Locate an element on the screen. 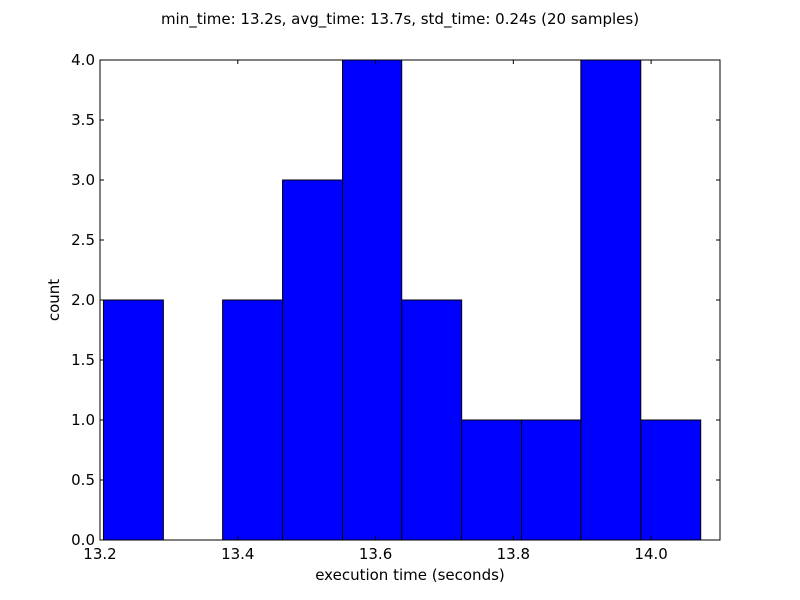 The height and width of the screenshot is (600, 800). y-tick-label: 1.5 is located at coordinates (83, 360).